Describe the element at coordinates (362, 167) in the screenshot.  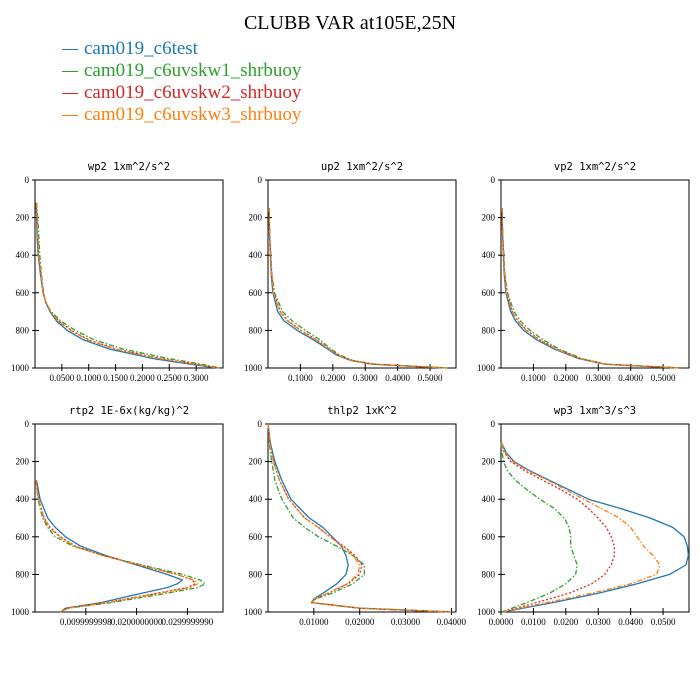
I see `panel-title: up2 1xm^2/s^2` at that location.